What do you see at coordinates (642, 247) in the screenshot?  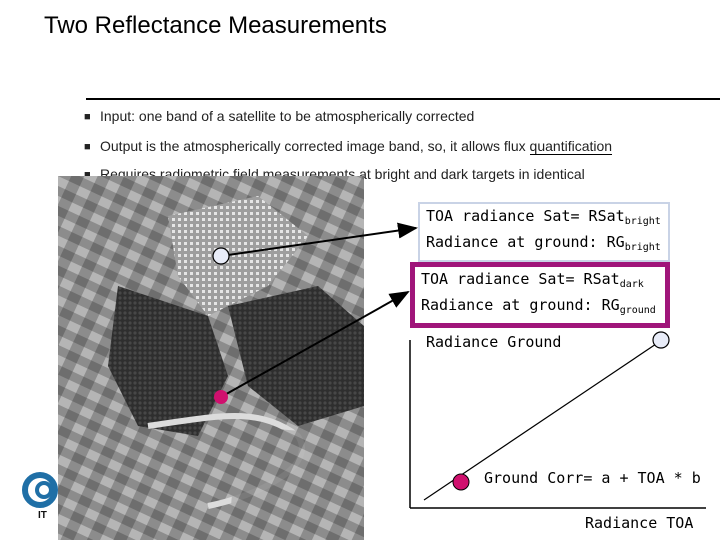 I see `bright-ground-subscript: bright` at bounding box center [642, 247].